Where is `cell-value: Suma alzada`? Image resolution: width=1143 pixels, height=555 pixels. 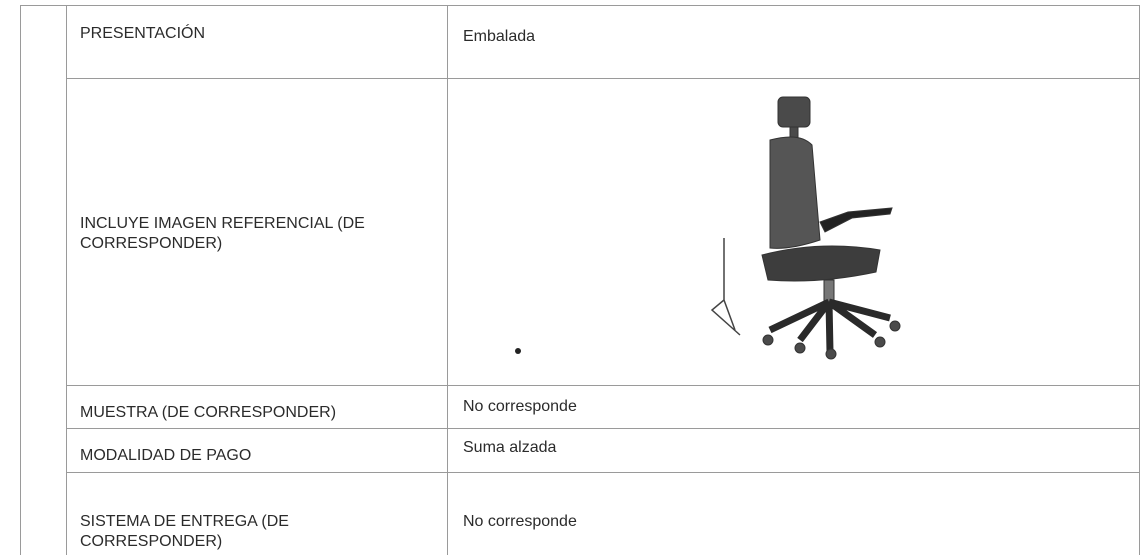 cell-value: Suma alzada is located at coordinates (510, 447).